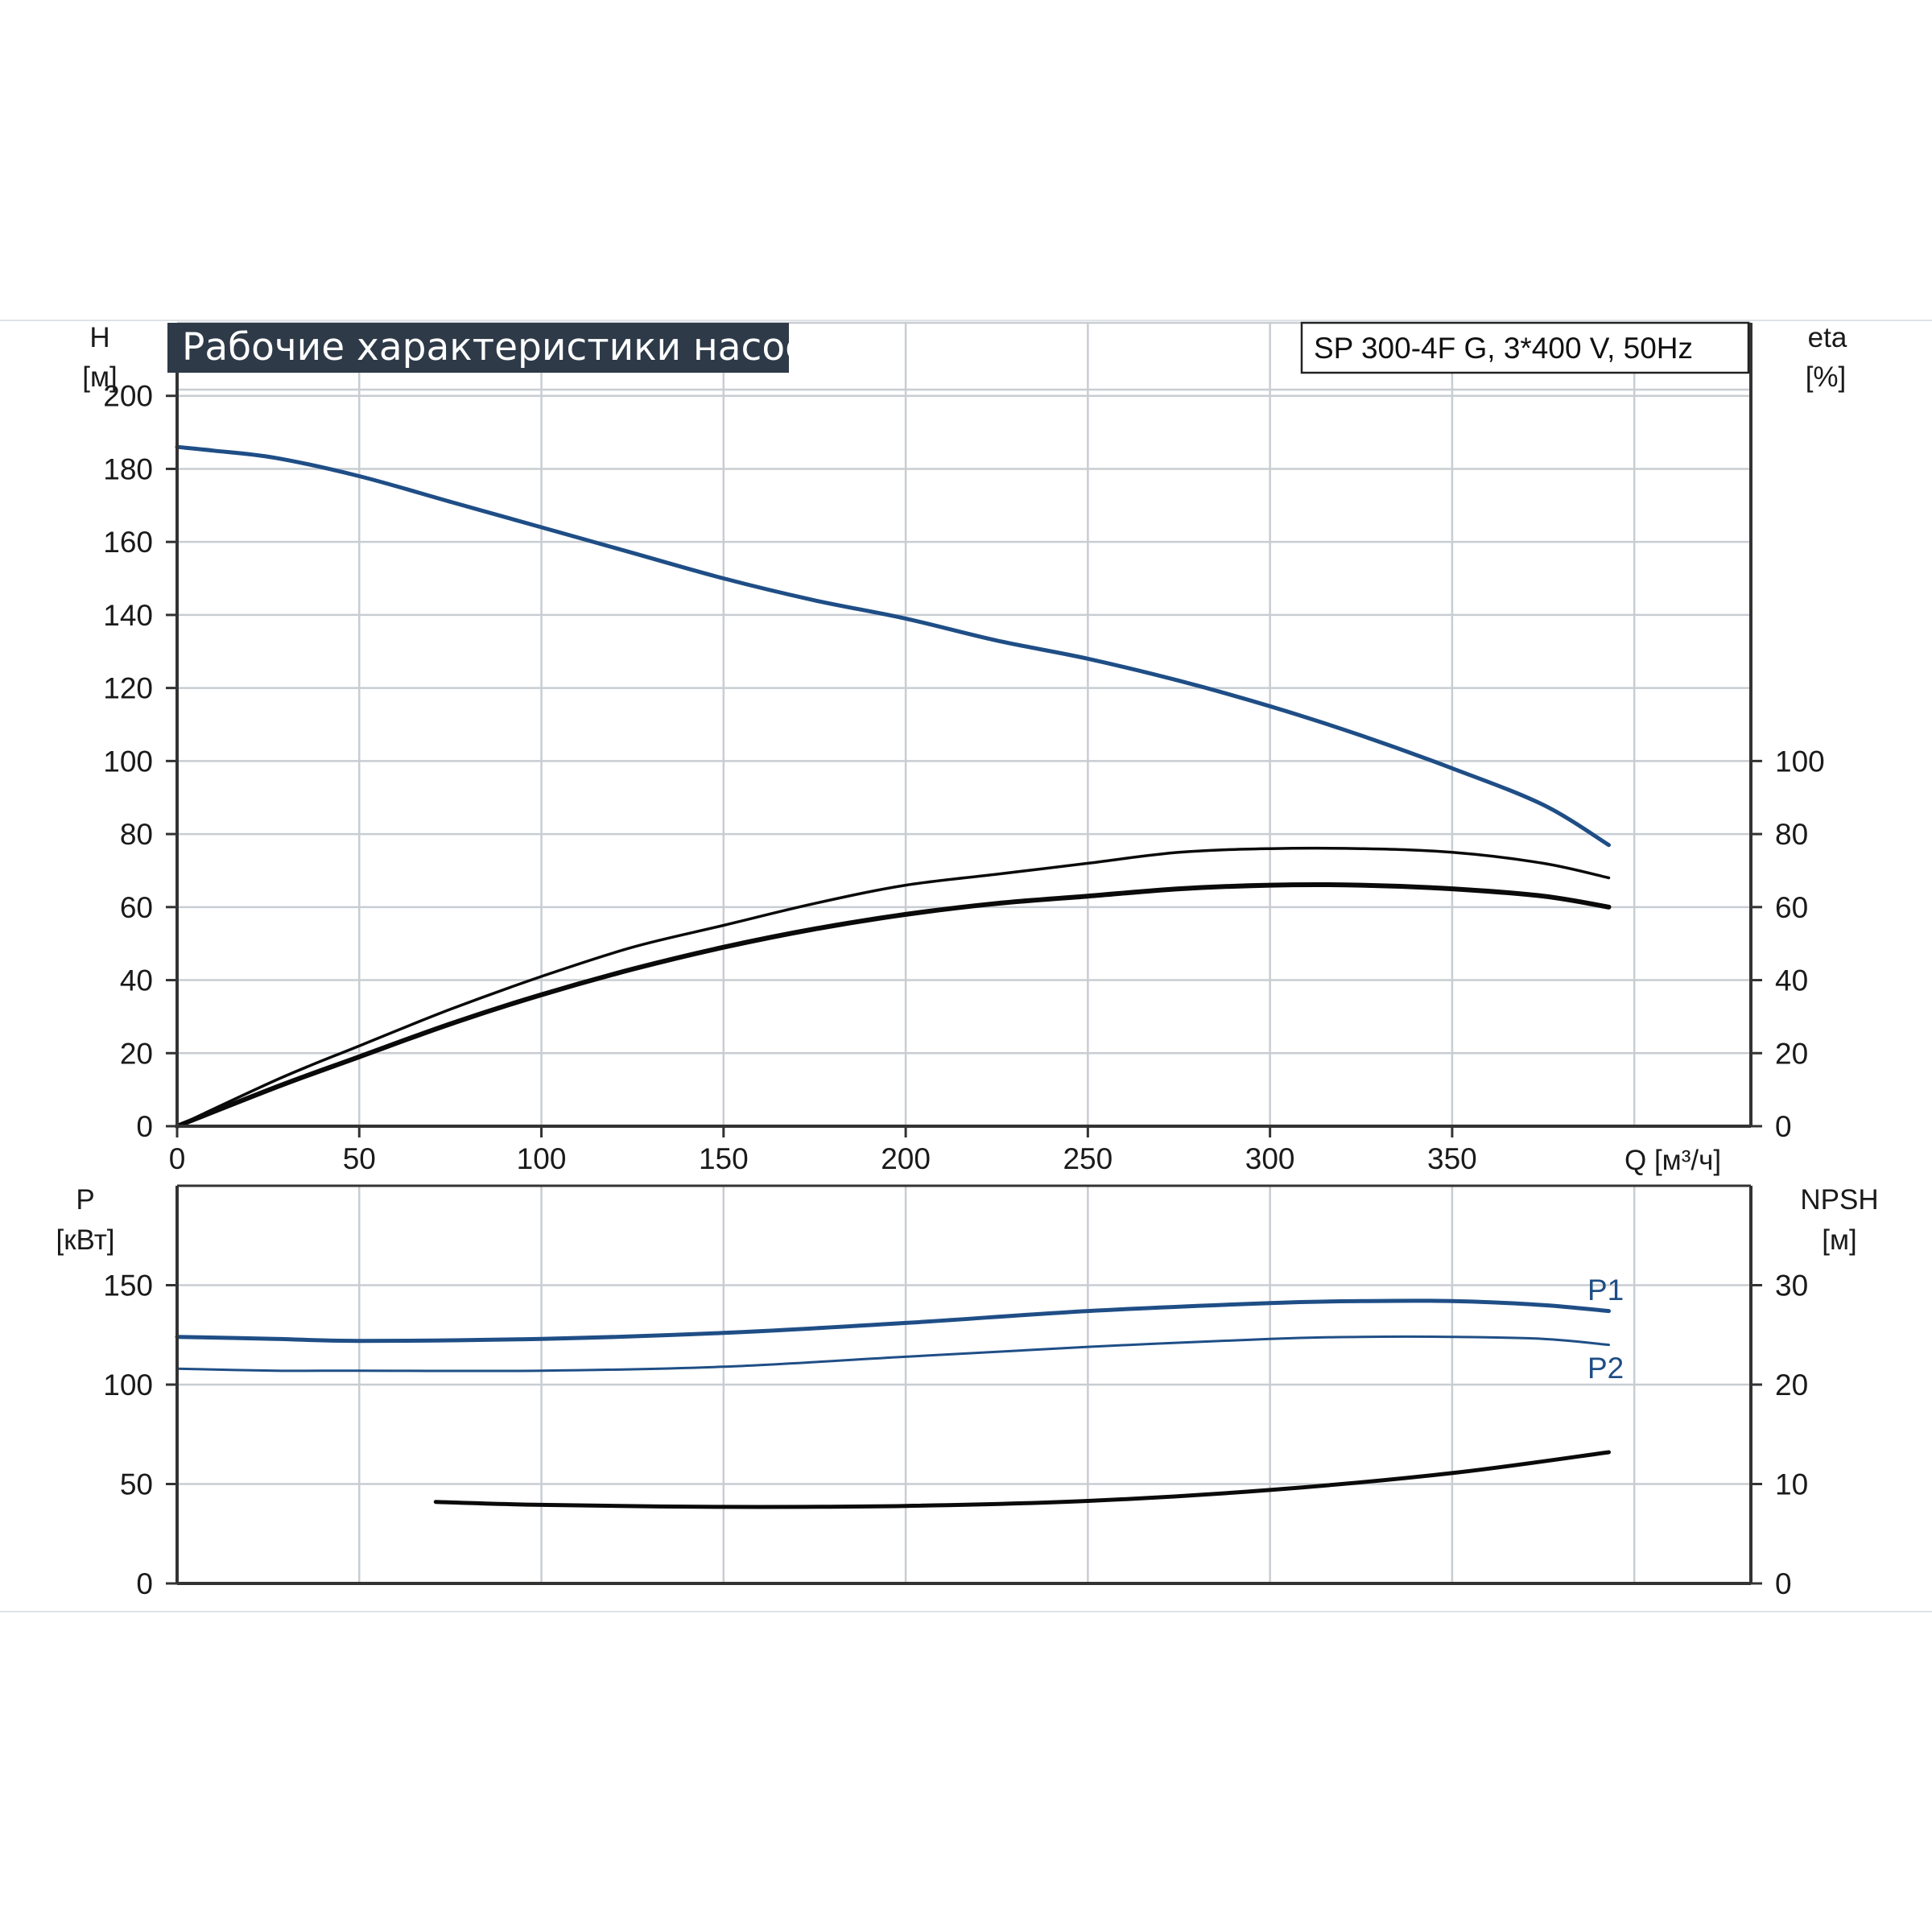  I want to click on x-axis-label: Q [м³/ч], so click(1672, 1160).